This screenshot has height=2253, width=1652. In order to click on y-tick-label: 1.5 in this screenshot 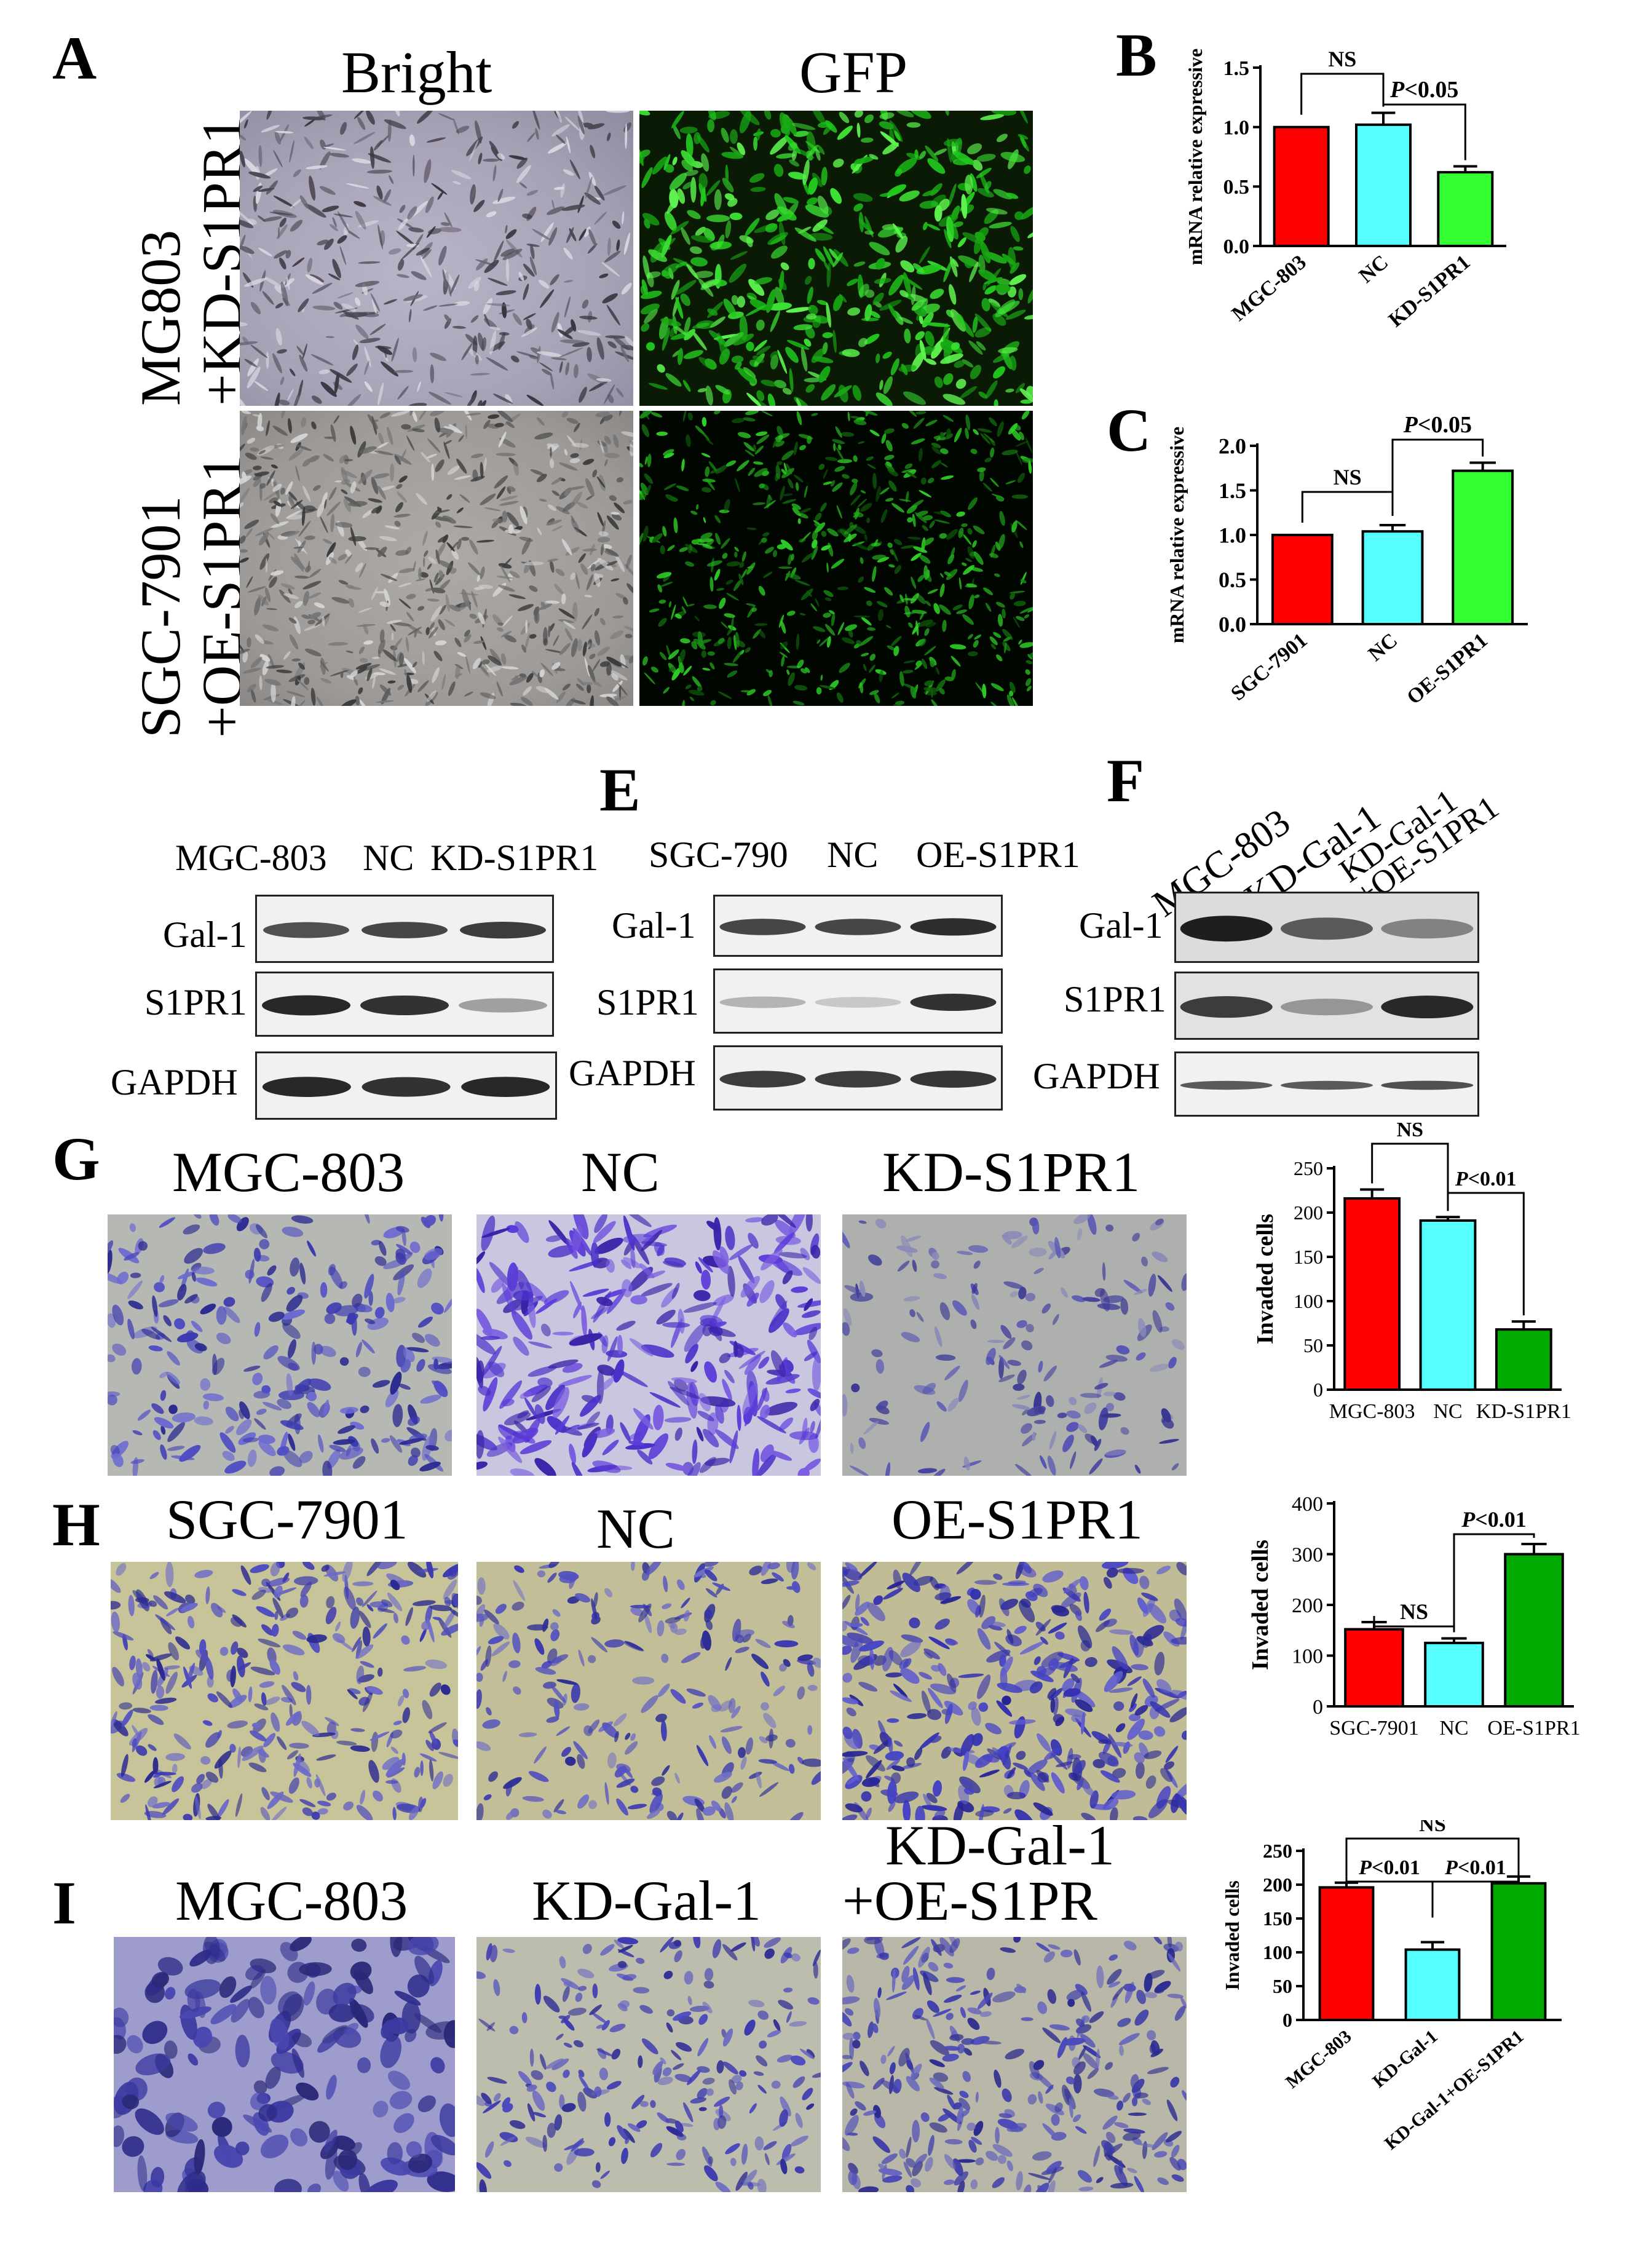, I will do `click(1236, 68)`.